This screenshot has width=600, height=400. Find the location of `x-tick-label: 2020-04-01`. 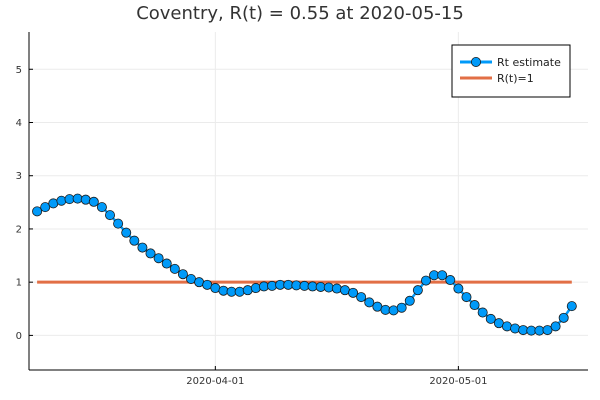

x-tick-label: 2020-04-01 is located at coordinates (215, 381).